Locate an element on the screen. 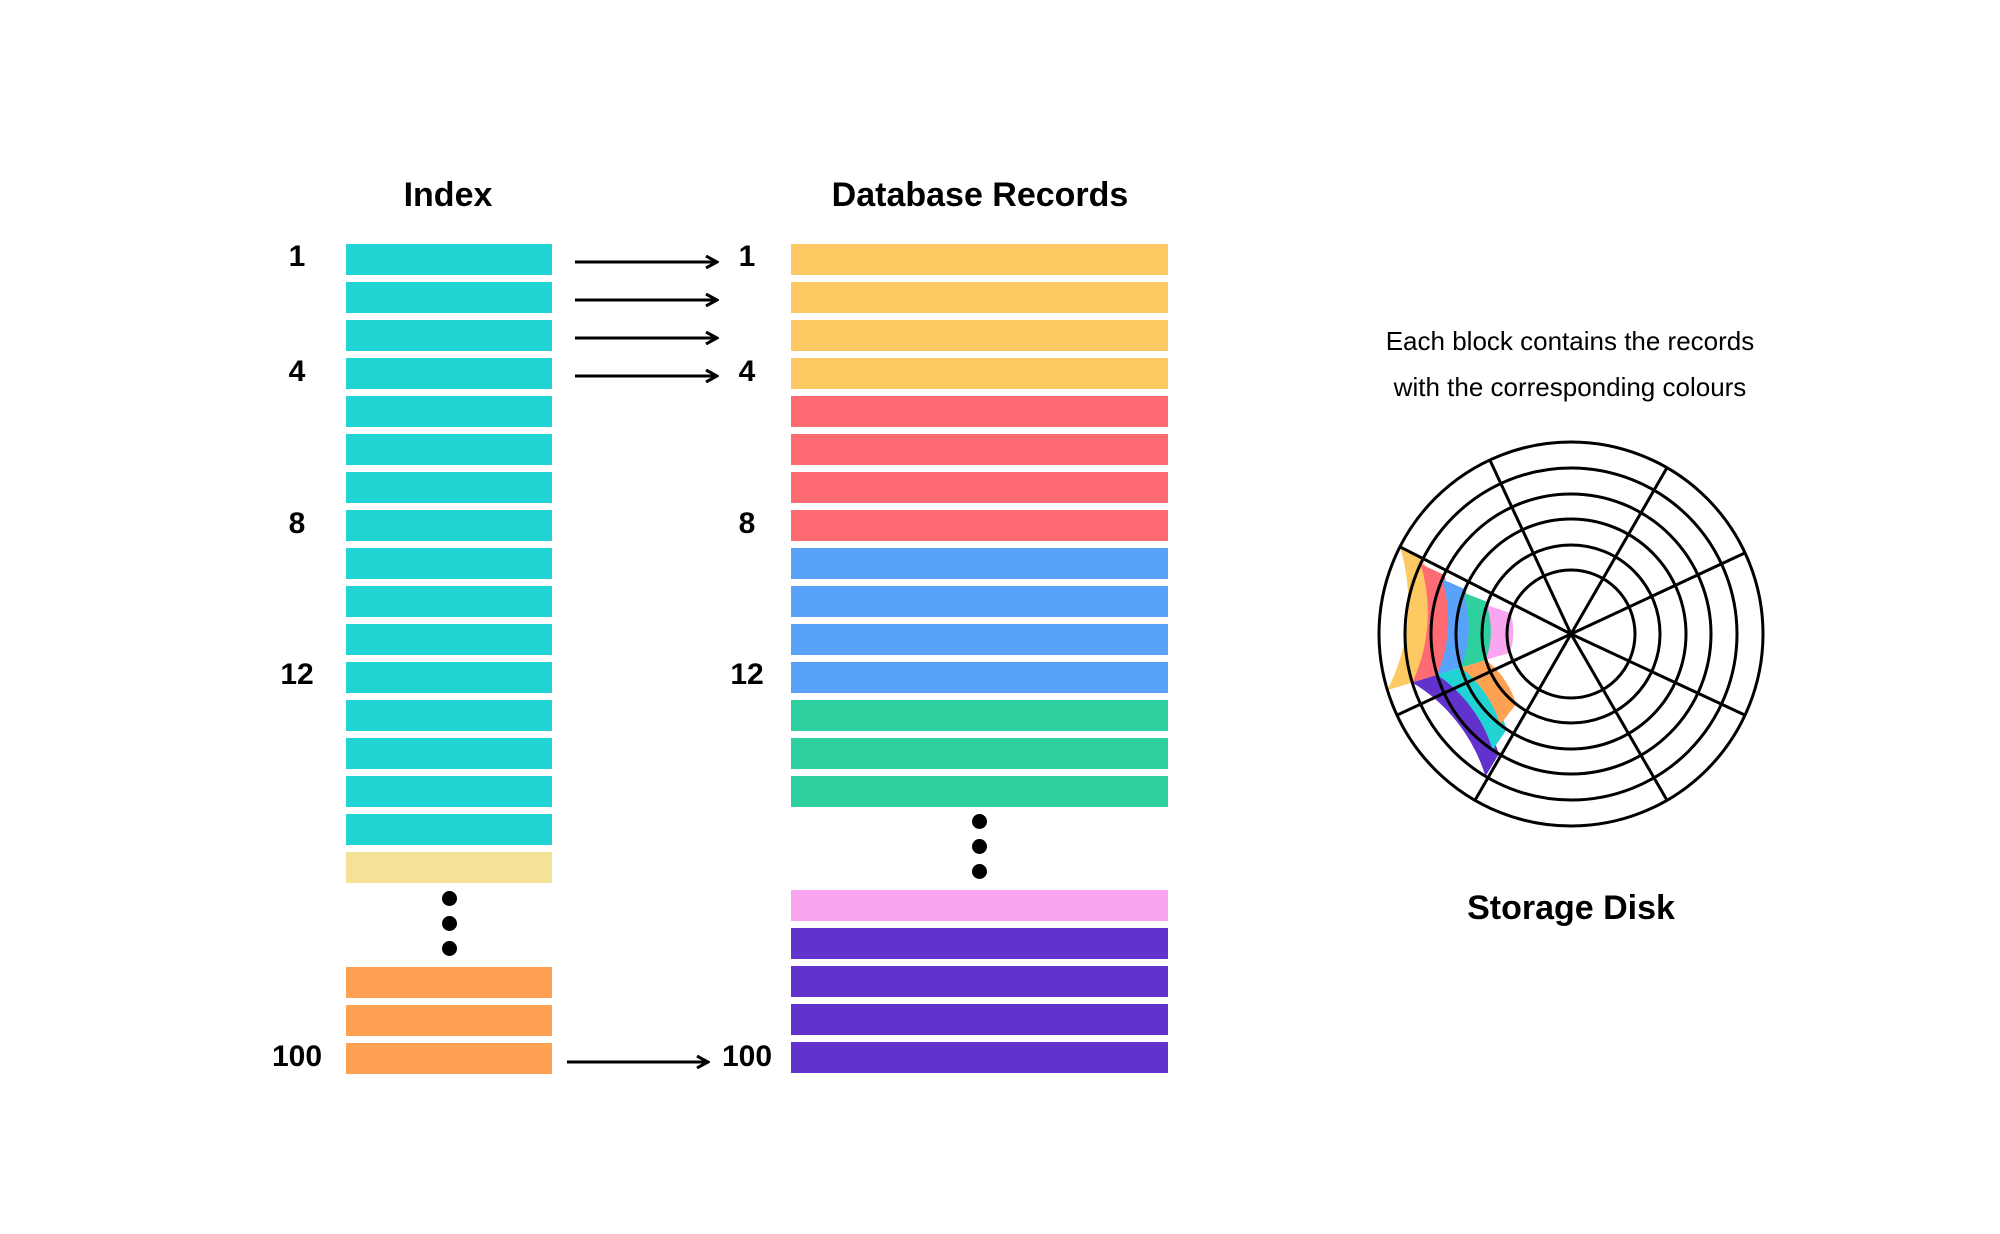 Image resolution: width=2000 pixels, height=1234 pixels. disk-caption-line-2: with the corresponding colours is located at coordinates (1570, 387).